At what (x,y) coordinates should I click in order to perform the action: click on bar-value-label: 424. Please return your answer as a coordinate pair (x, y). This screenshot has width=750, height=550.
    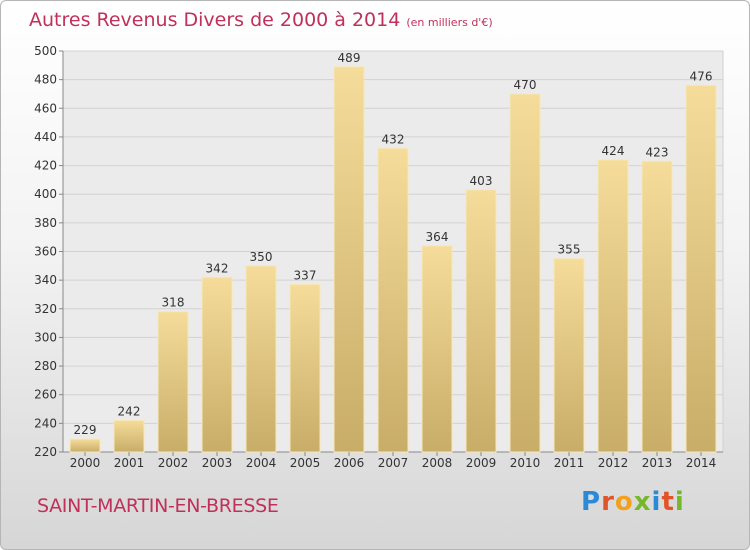
    Looking at the image, I should click on (613, 151).